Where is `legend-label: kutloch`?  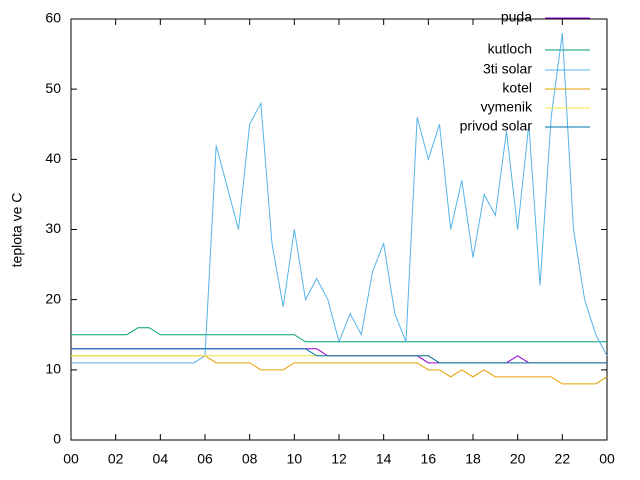 legend-label: kutloch is located at coordinates (510, 49).